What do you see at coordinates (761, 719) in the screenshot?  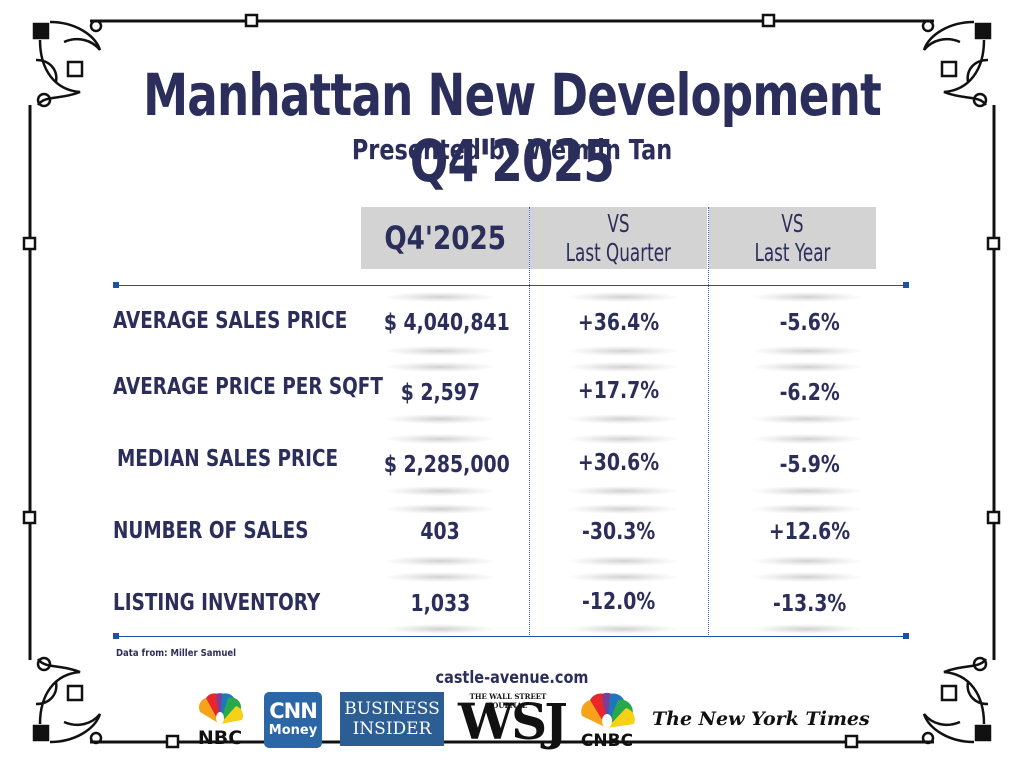 I see `nyt-logo: The New York Times` at bounding box center [761, 719].